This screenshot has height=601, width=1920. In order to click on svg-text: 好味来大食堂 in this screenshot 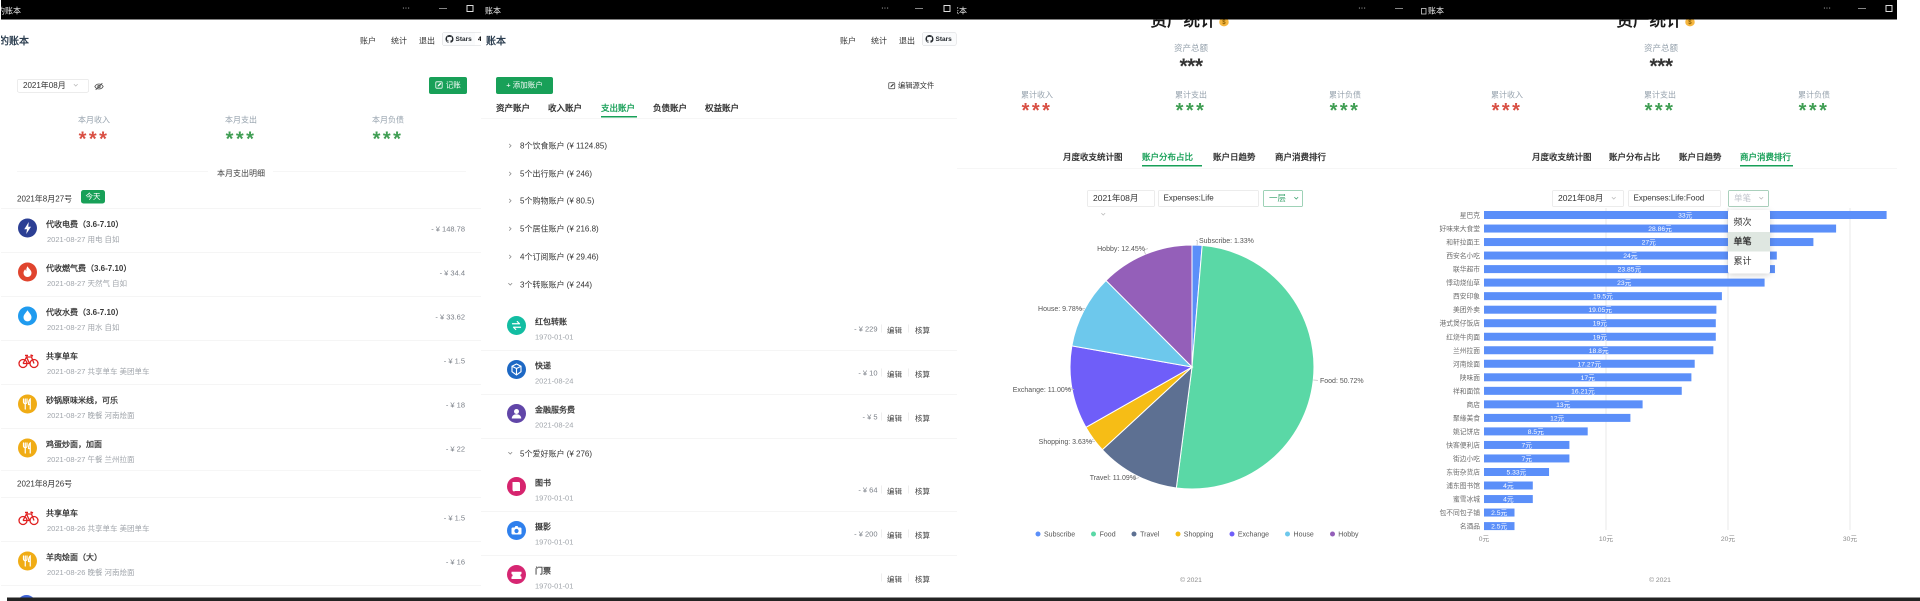, I will do `click(1459, 228)`.